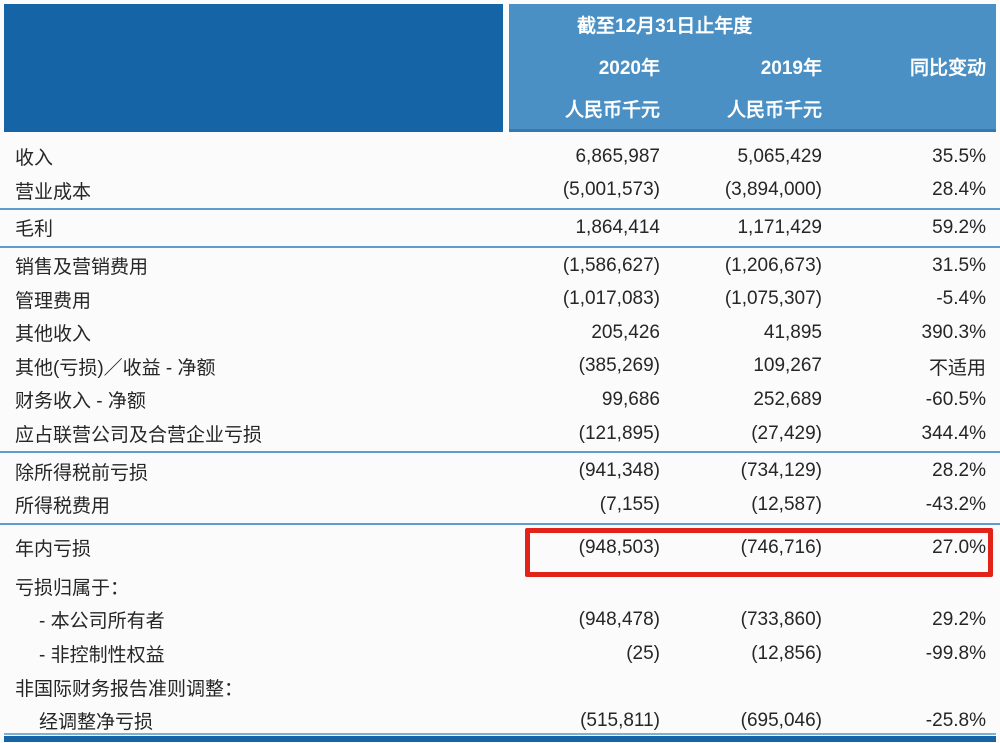  Describe the element at coordinates (781, 619) in the screenshot. I see `value-2019: (733,860)` at that location.